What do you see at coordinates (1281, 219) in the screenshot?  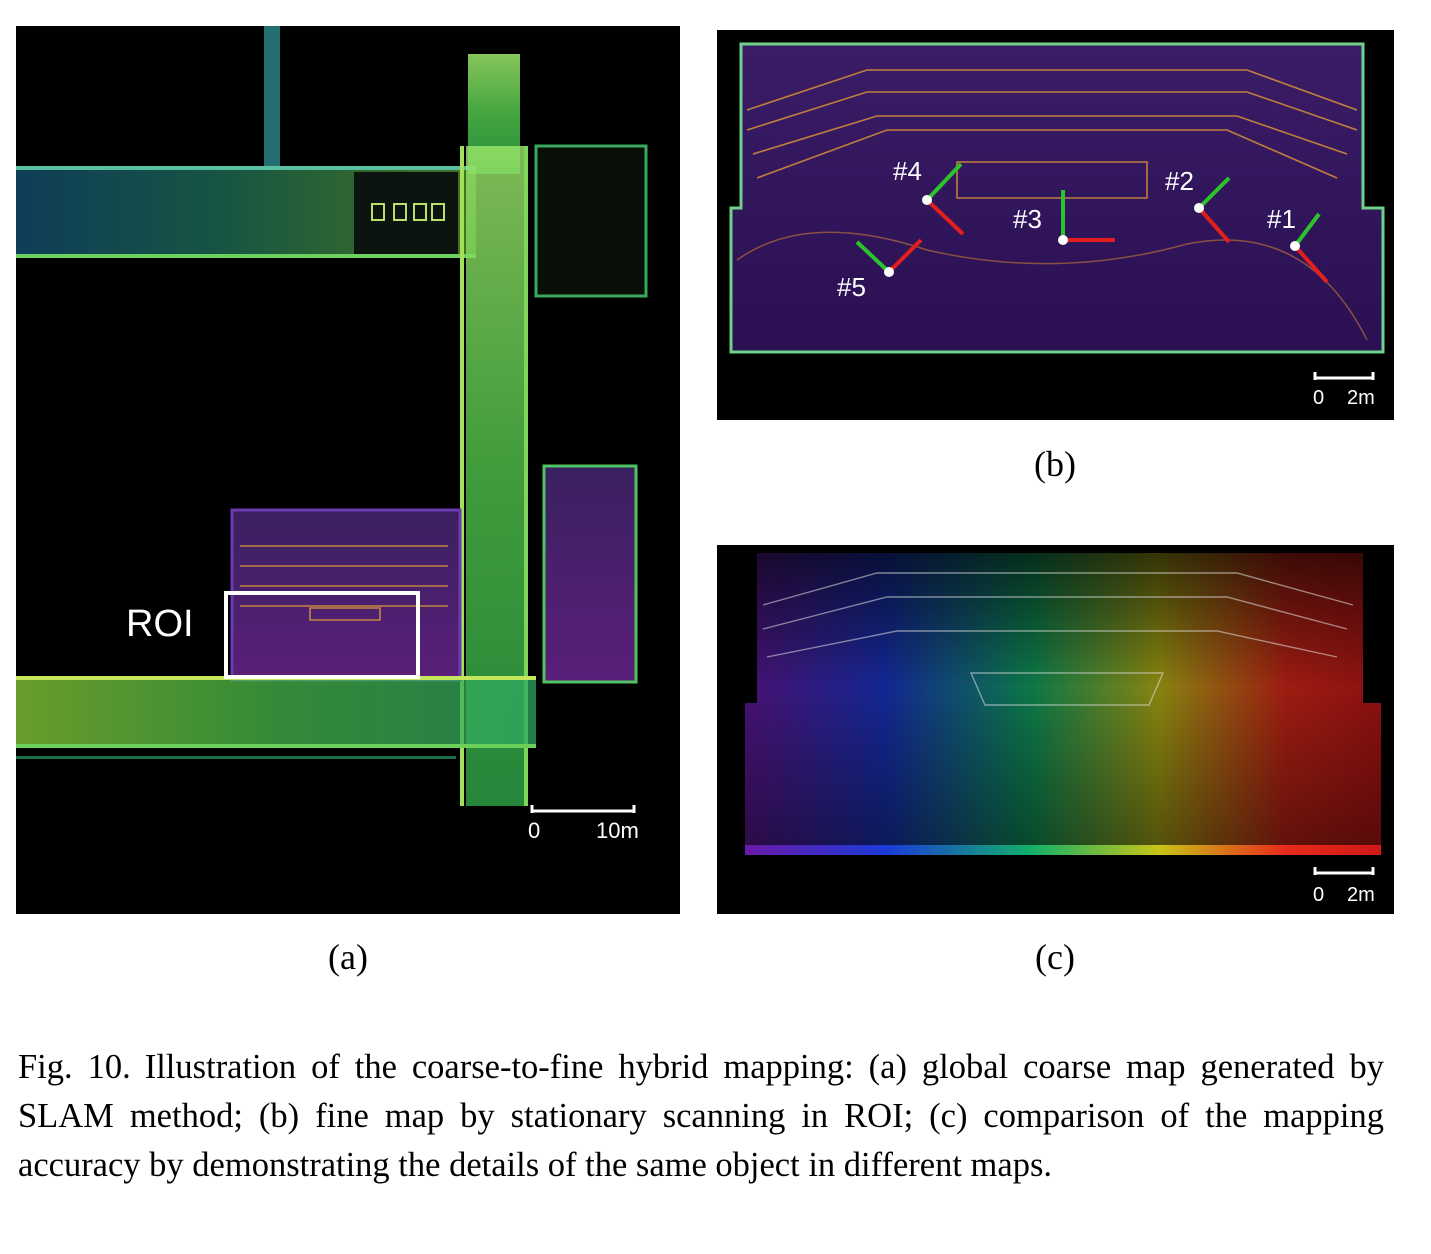 I see `marker-label-1: #1` at bounding box center [1281, 219].